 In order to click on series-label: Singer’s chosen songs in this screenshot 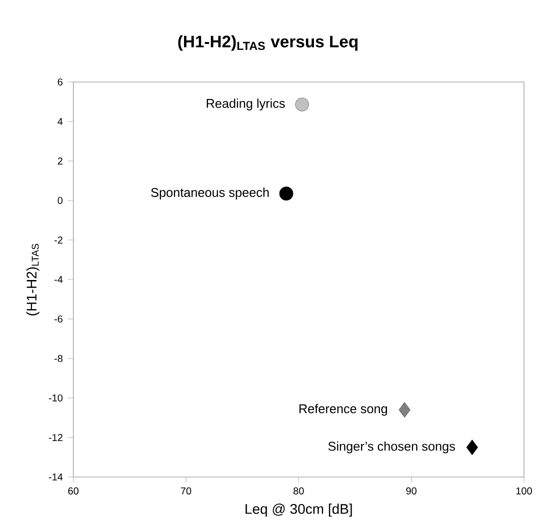, I will do `click(391, 447)`.